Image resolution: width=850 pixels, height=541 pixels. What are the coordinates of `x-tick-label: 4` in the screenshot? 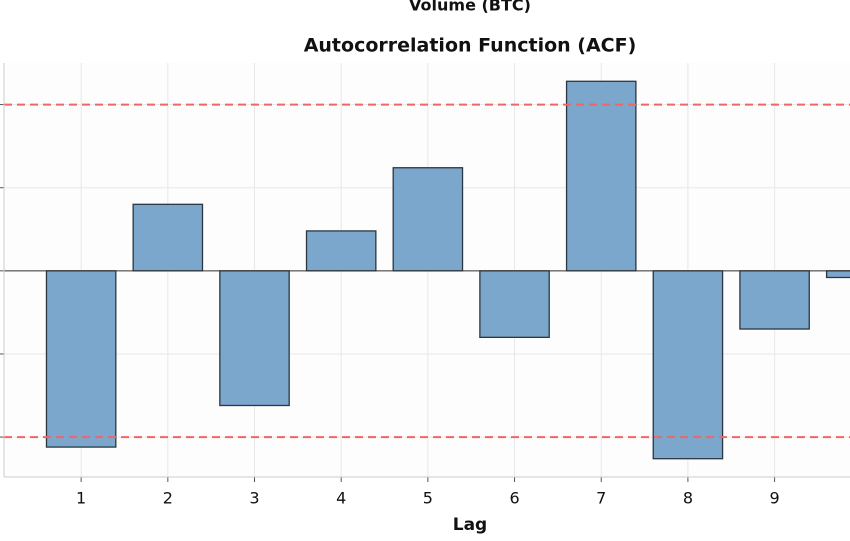 It's located at (341, 498).